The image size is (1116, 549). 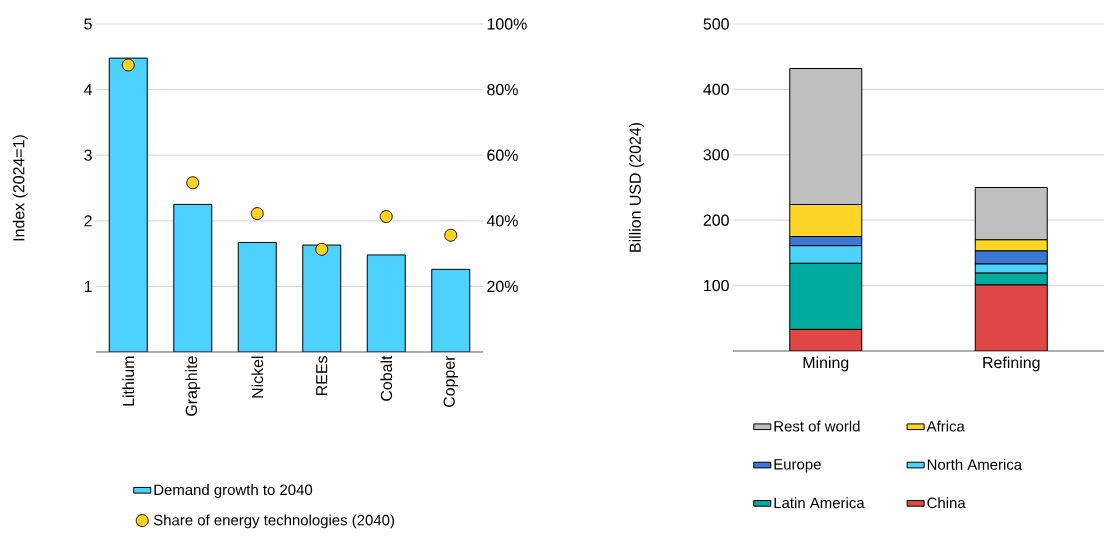 I want to click on y-tick-label: 2, so click(x=88, y=221).